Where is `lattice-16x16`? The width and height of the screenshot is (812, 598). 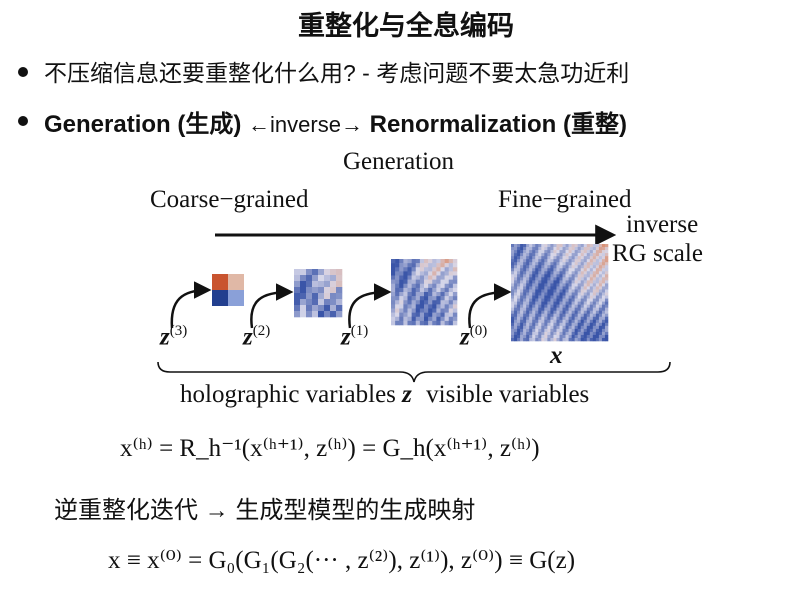
lattice-16x16 is located at coordinates (424, 292).